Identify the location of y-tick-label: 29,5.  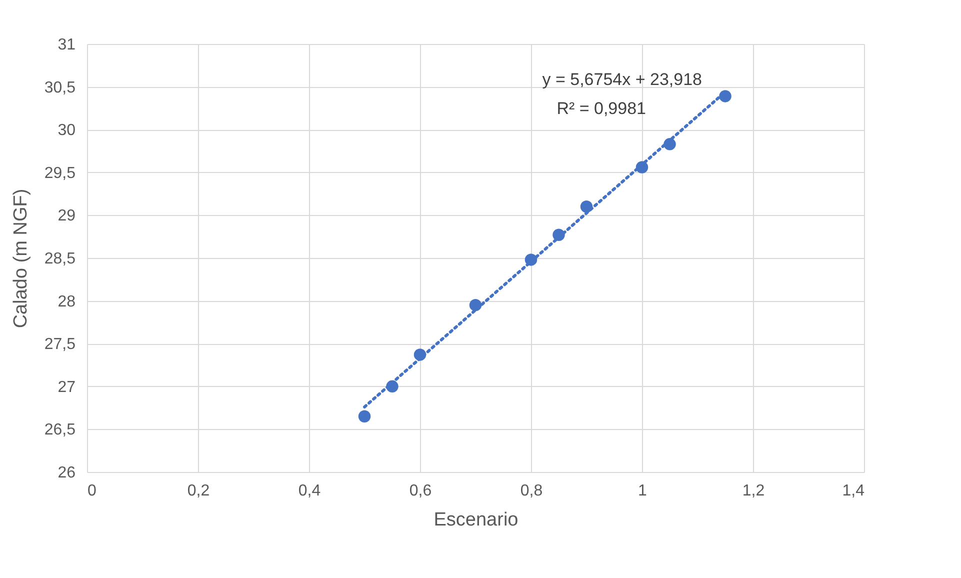
(60, 173).